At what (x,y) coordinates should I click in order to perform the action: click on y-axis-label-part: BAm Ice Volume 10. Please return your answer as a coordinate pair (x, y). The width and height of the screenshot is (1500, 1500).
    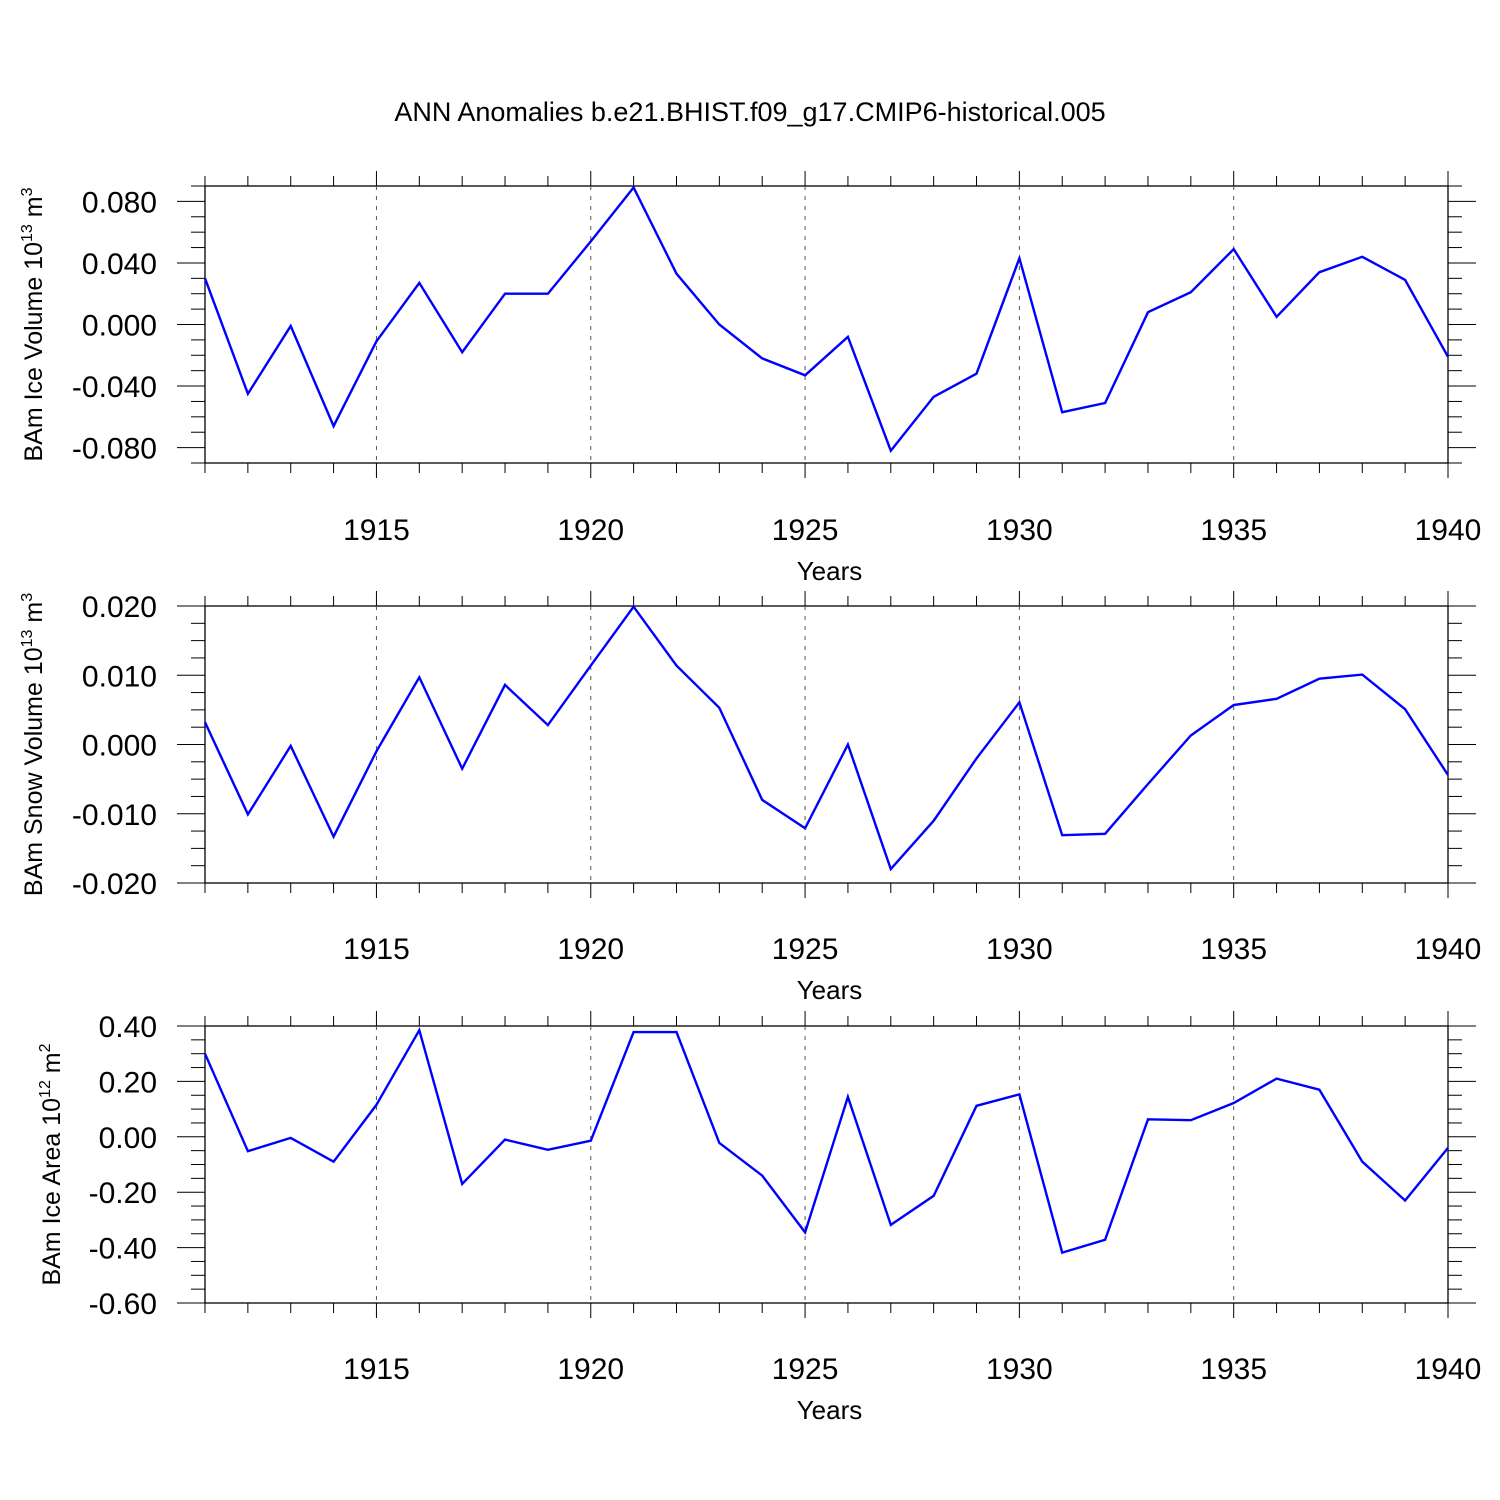
    Looking at the image, I should click on (34, 352).